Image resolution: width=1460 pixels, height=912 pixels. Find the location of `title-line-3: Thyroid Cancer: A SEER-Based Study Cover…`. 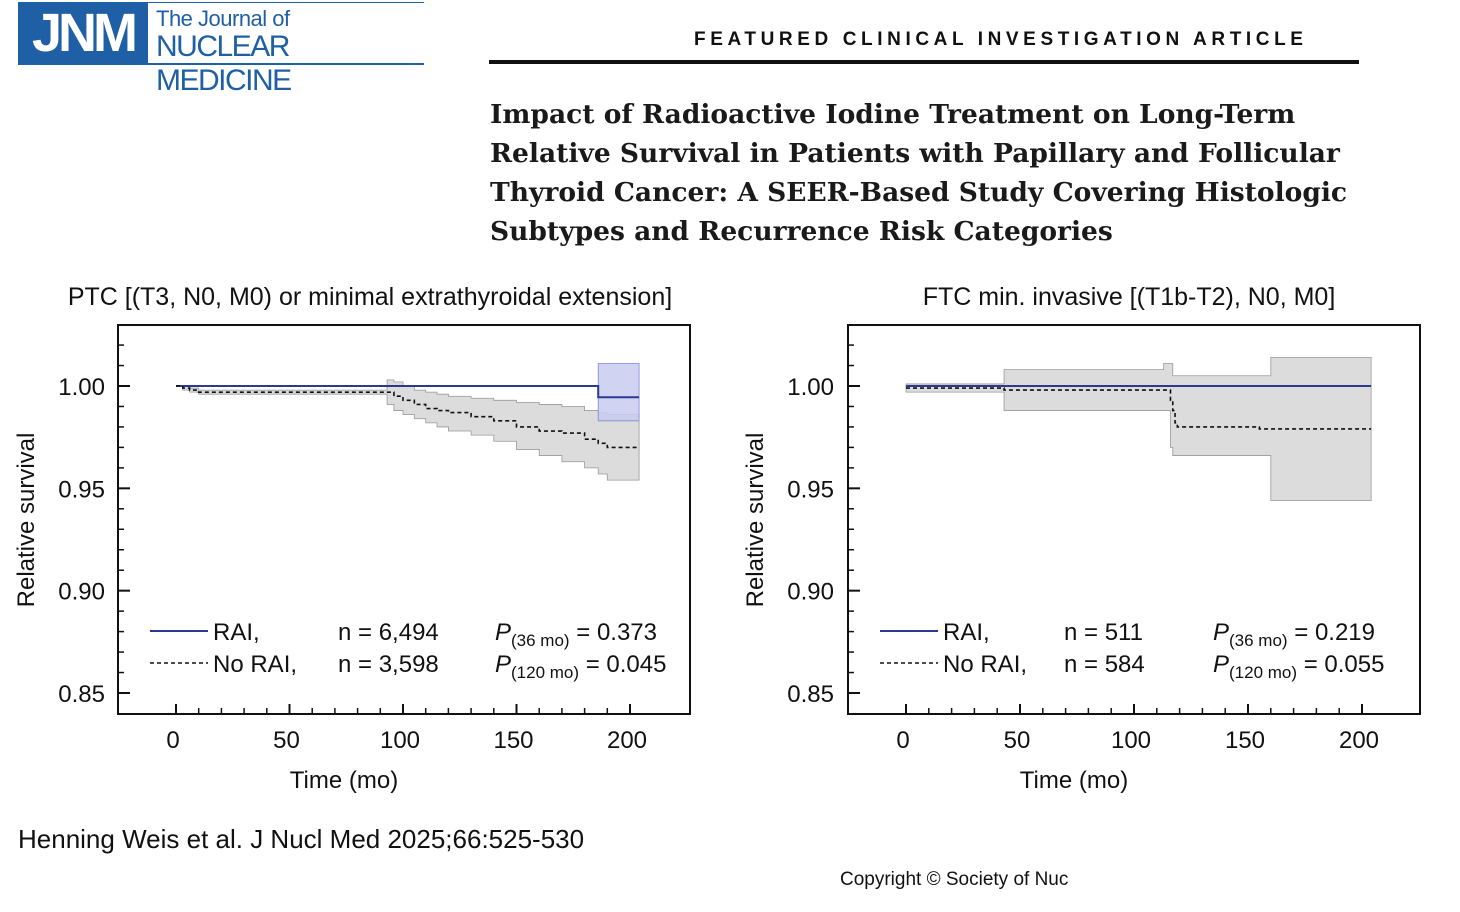

title-line-3: Thyroid Cancer: A SEER-Based Study Cover… is located at coordinates (919, 192).